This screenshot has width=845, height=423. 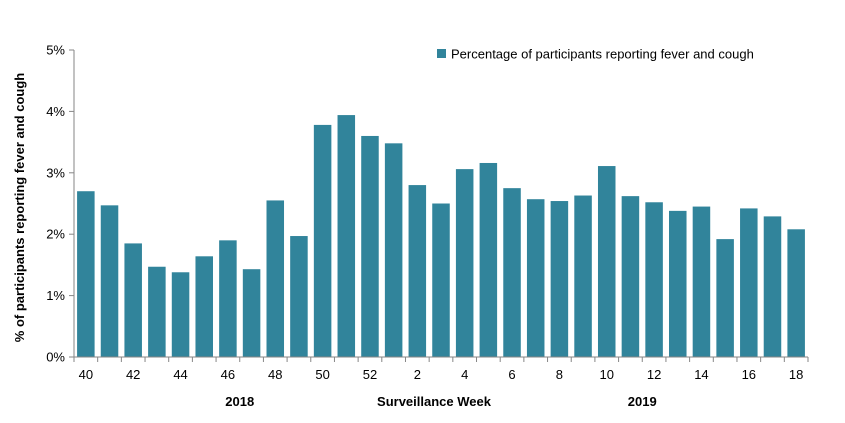 What do you see at coordinates (55, 50) in the screenshot?
I see `y-tick-label: 5%` at bounding box center [55, 50].